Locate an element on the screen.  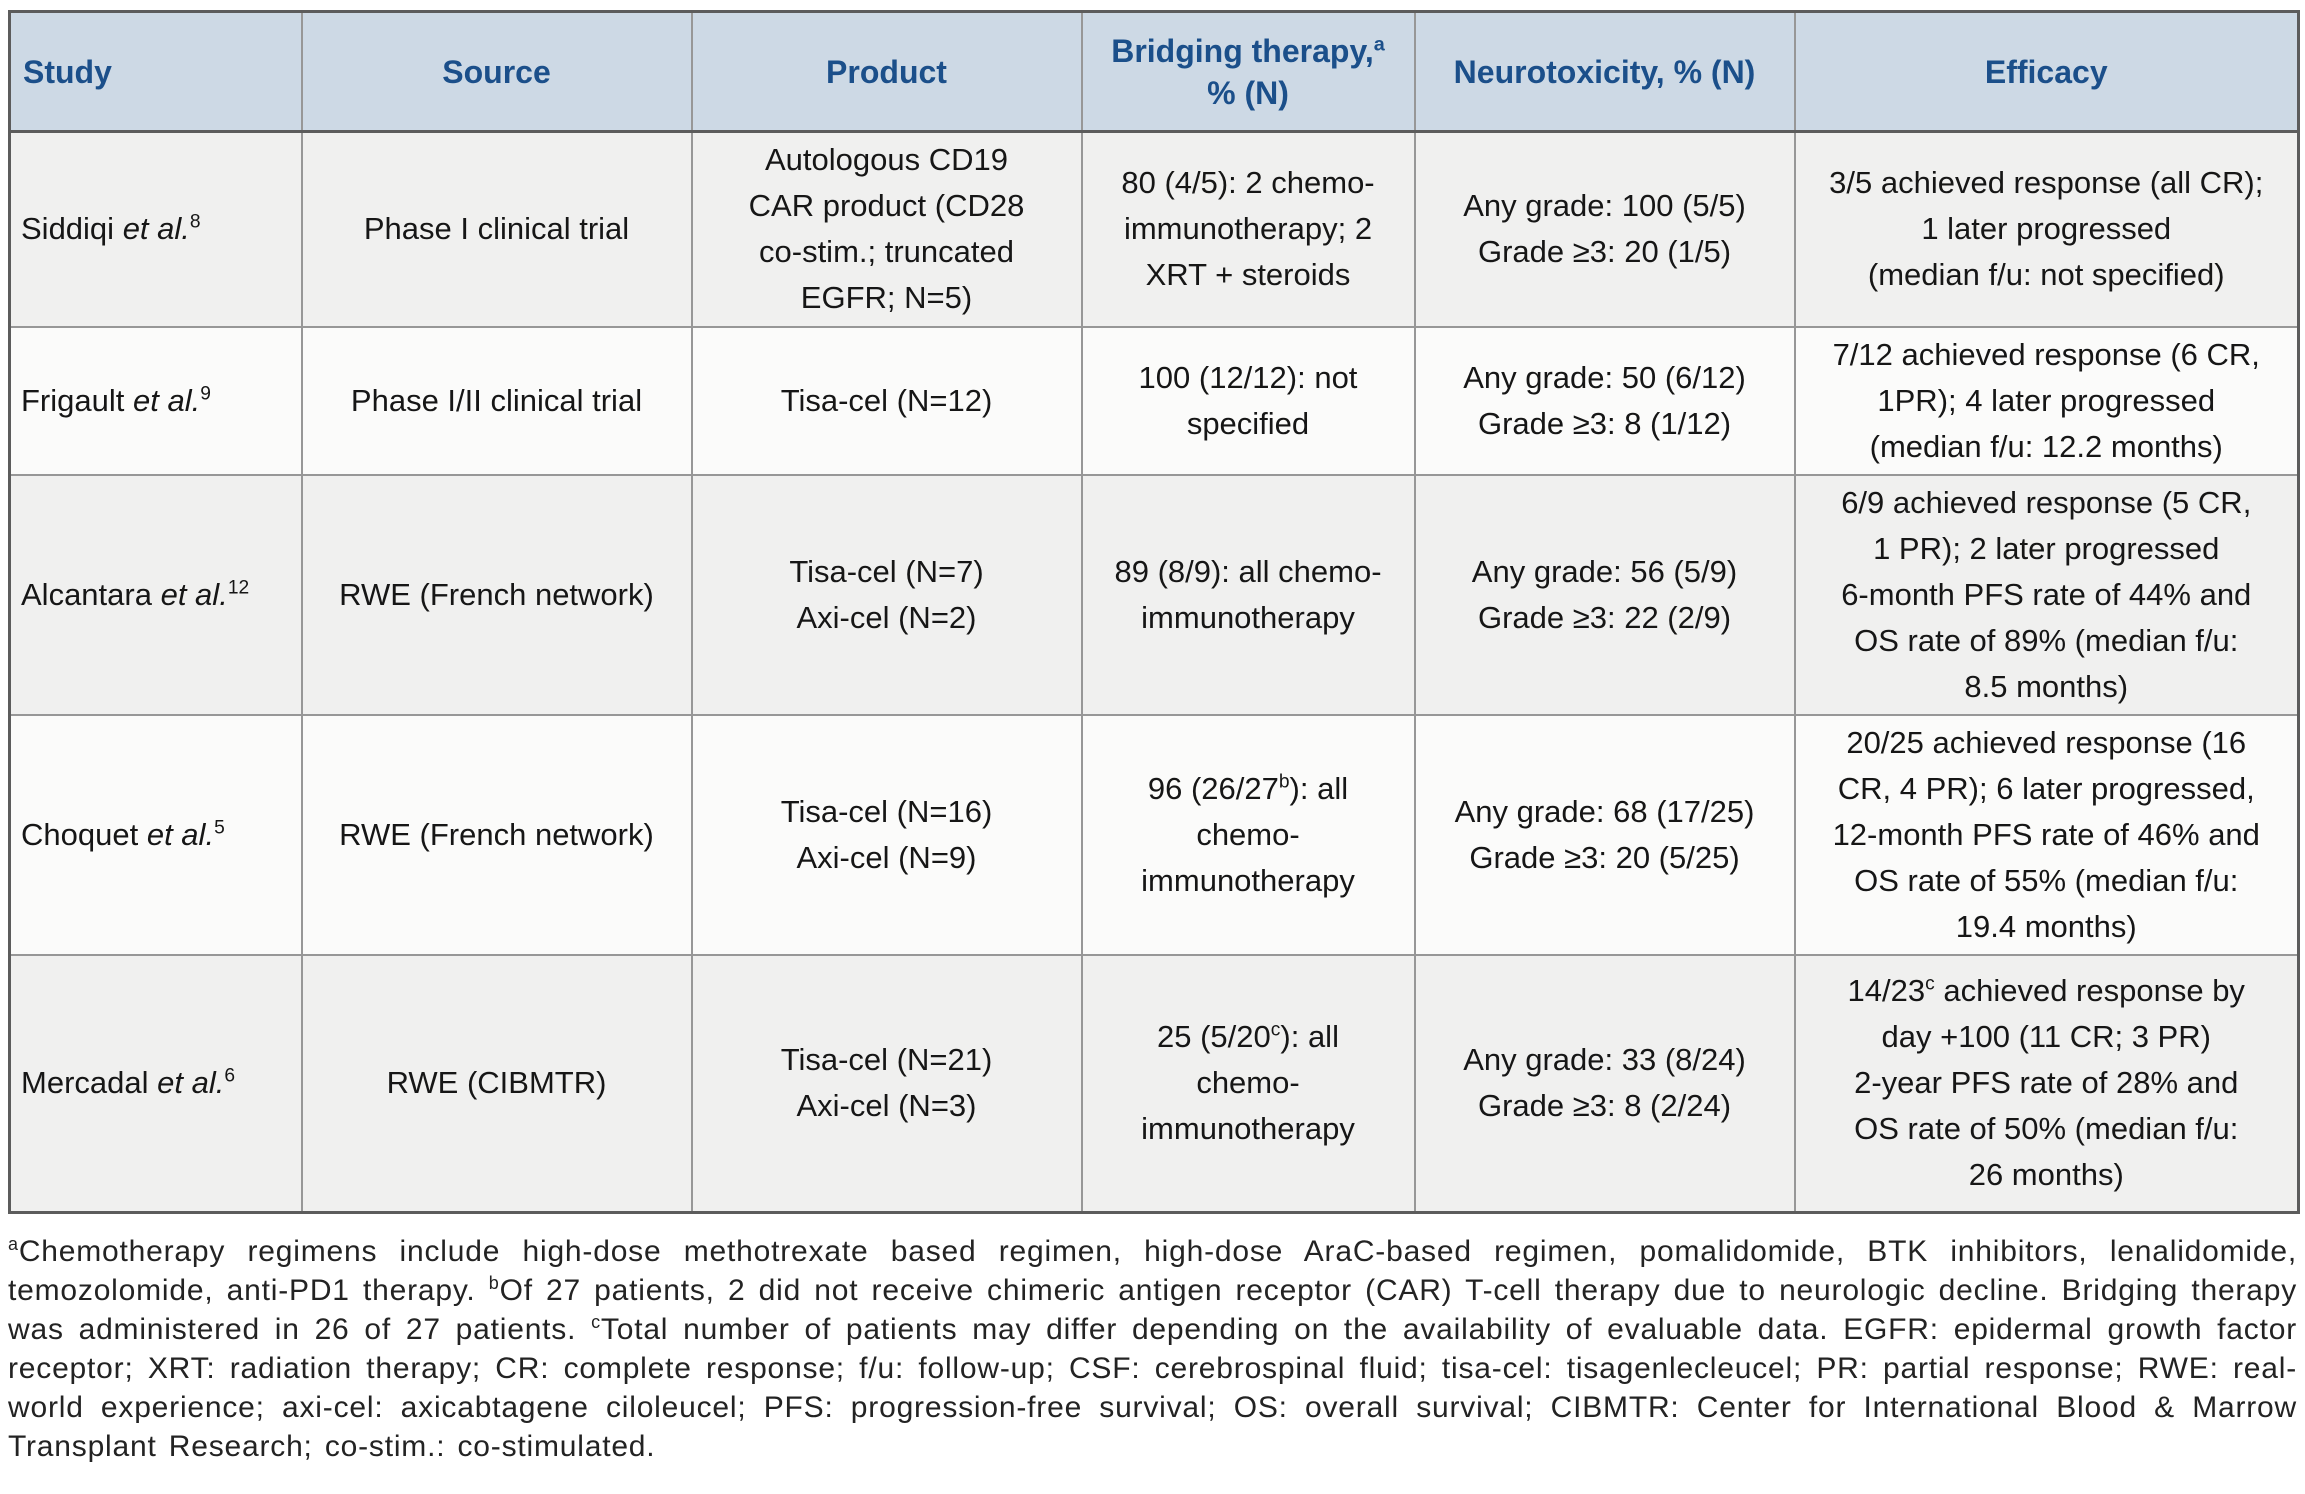
cell-source: Phase I/II clinical trial is located at coordinates (496, 400).